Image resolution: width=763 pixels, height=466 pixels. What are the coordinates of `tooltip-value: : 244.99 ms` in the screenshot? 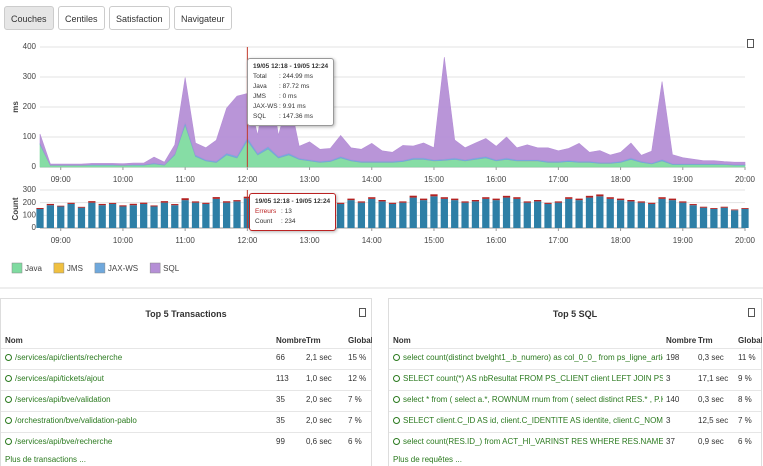 It's located at (296, 76).